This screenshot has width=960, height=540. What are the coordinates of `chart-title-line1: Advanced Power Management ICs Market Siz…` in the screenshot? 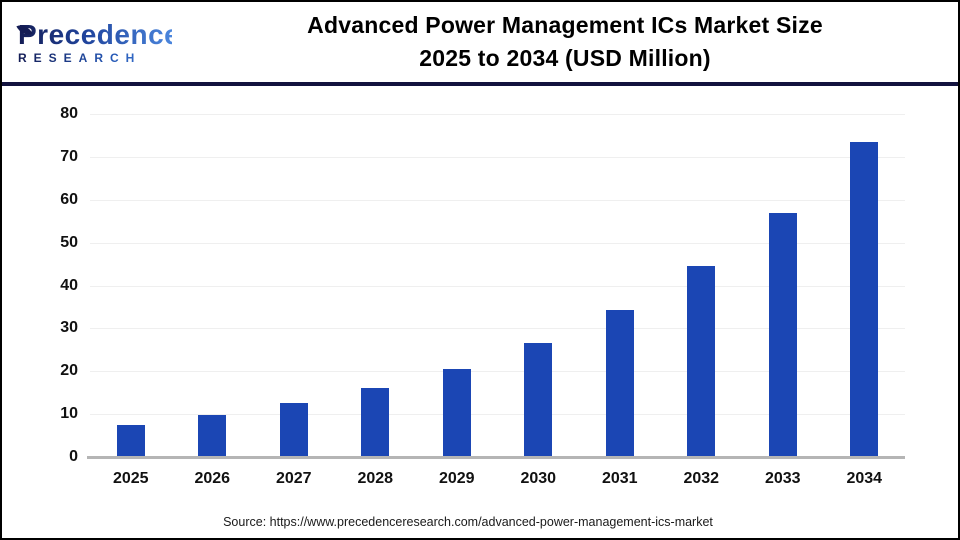 It's located at (565, 25).